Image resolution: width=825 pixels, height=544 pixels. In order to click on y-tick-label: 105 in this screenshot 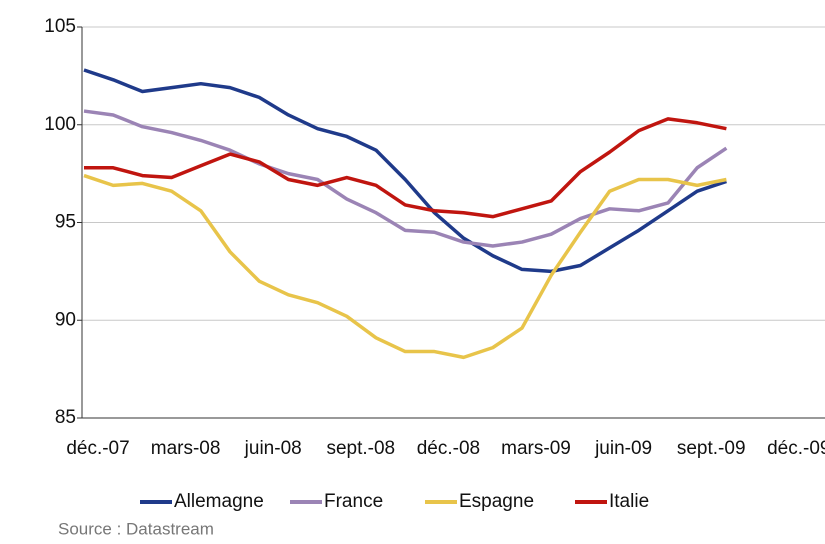, I will do `click(60, 26)`.